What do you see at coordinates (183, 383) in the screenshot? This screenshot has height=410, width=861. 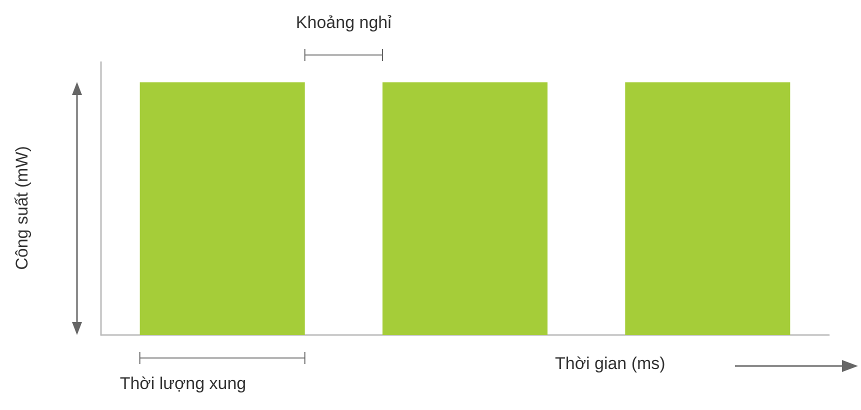 I see `text: Thời lượng xung` at bounding box center [183, 383].